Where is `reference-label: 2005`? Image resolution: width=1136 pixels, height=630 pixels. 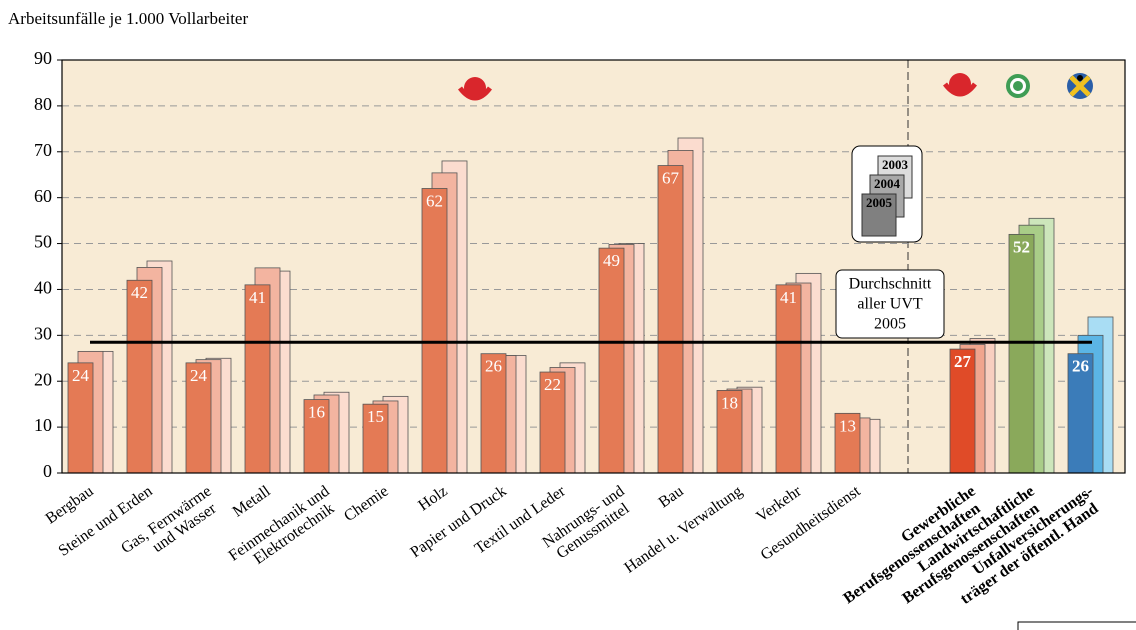 reference-label: 2005 is located at coordinates (890, 324).